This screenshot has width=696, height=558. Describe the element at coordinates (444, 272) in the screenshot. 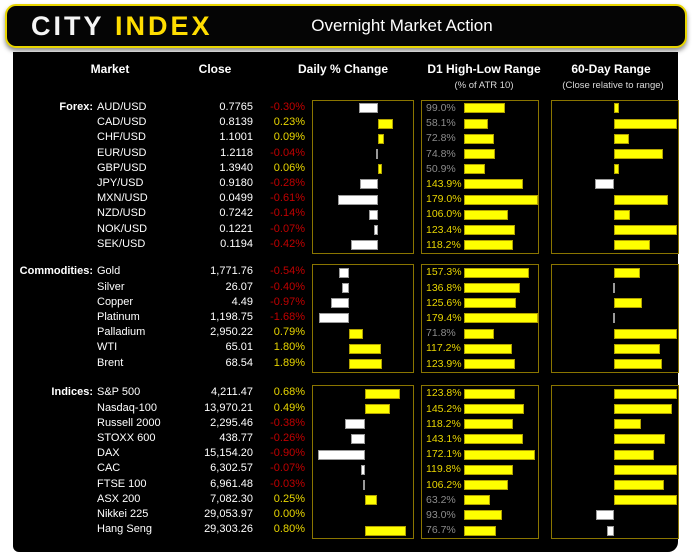

I see `d1-range-label: 157.3%` at that location.